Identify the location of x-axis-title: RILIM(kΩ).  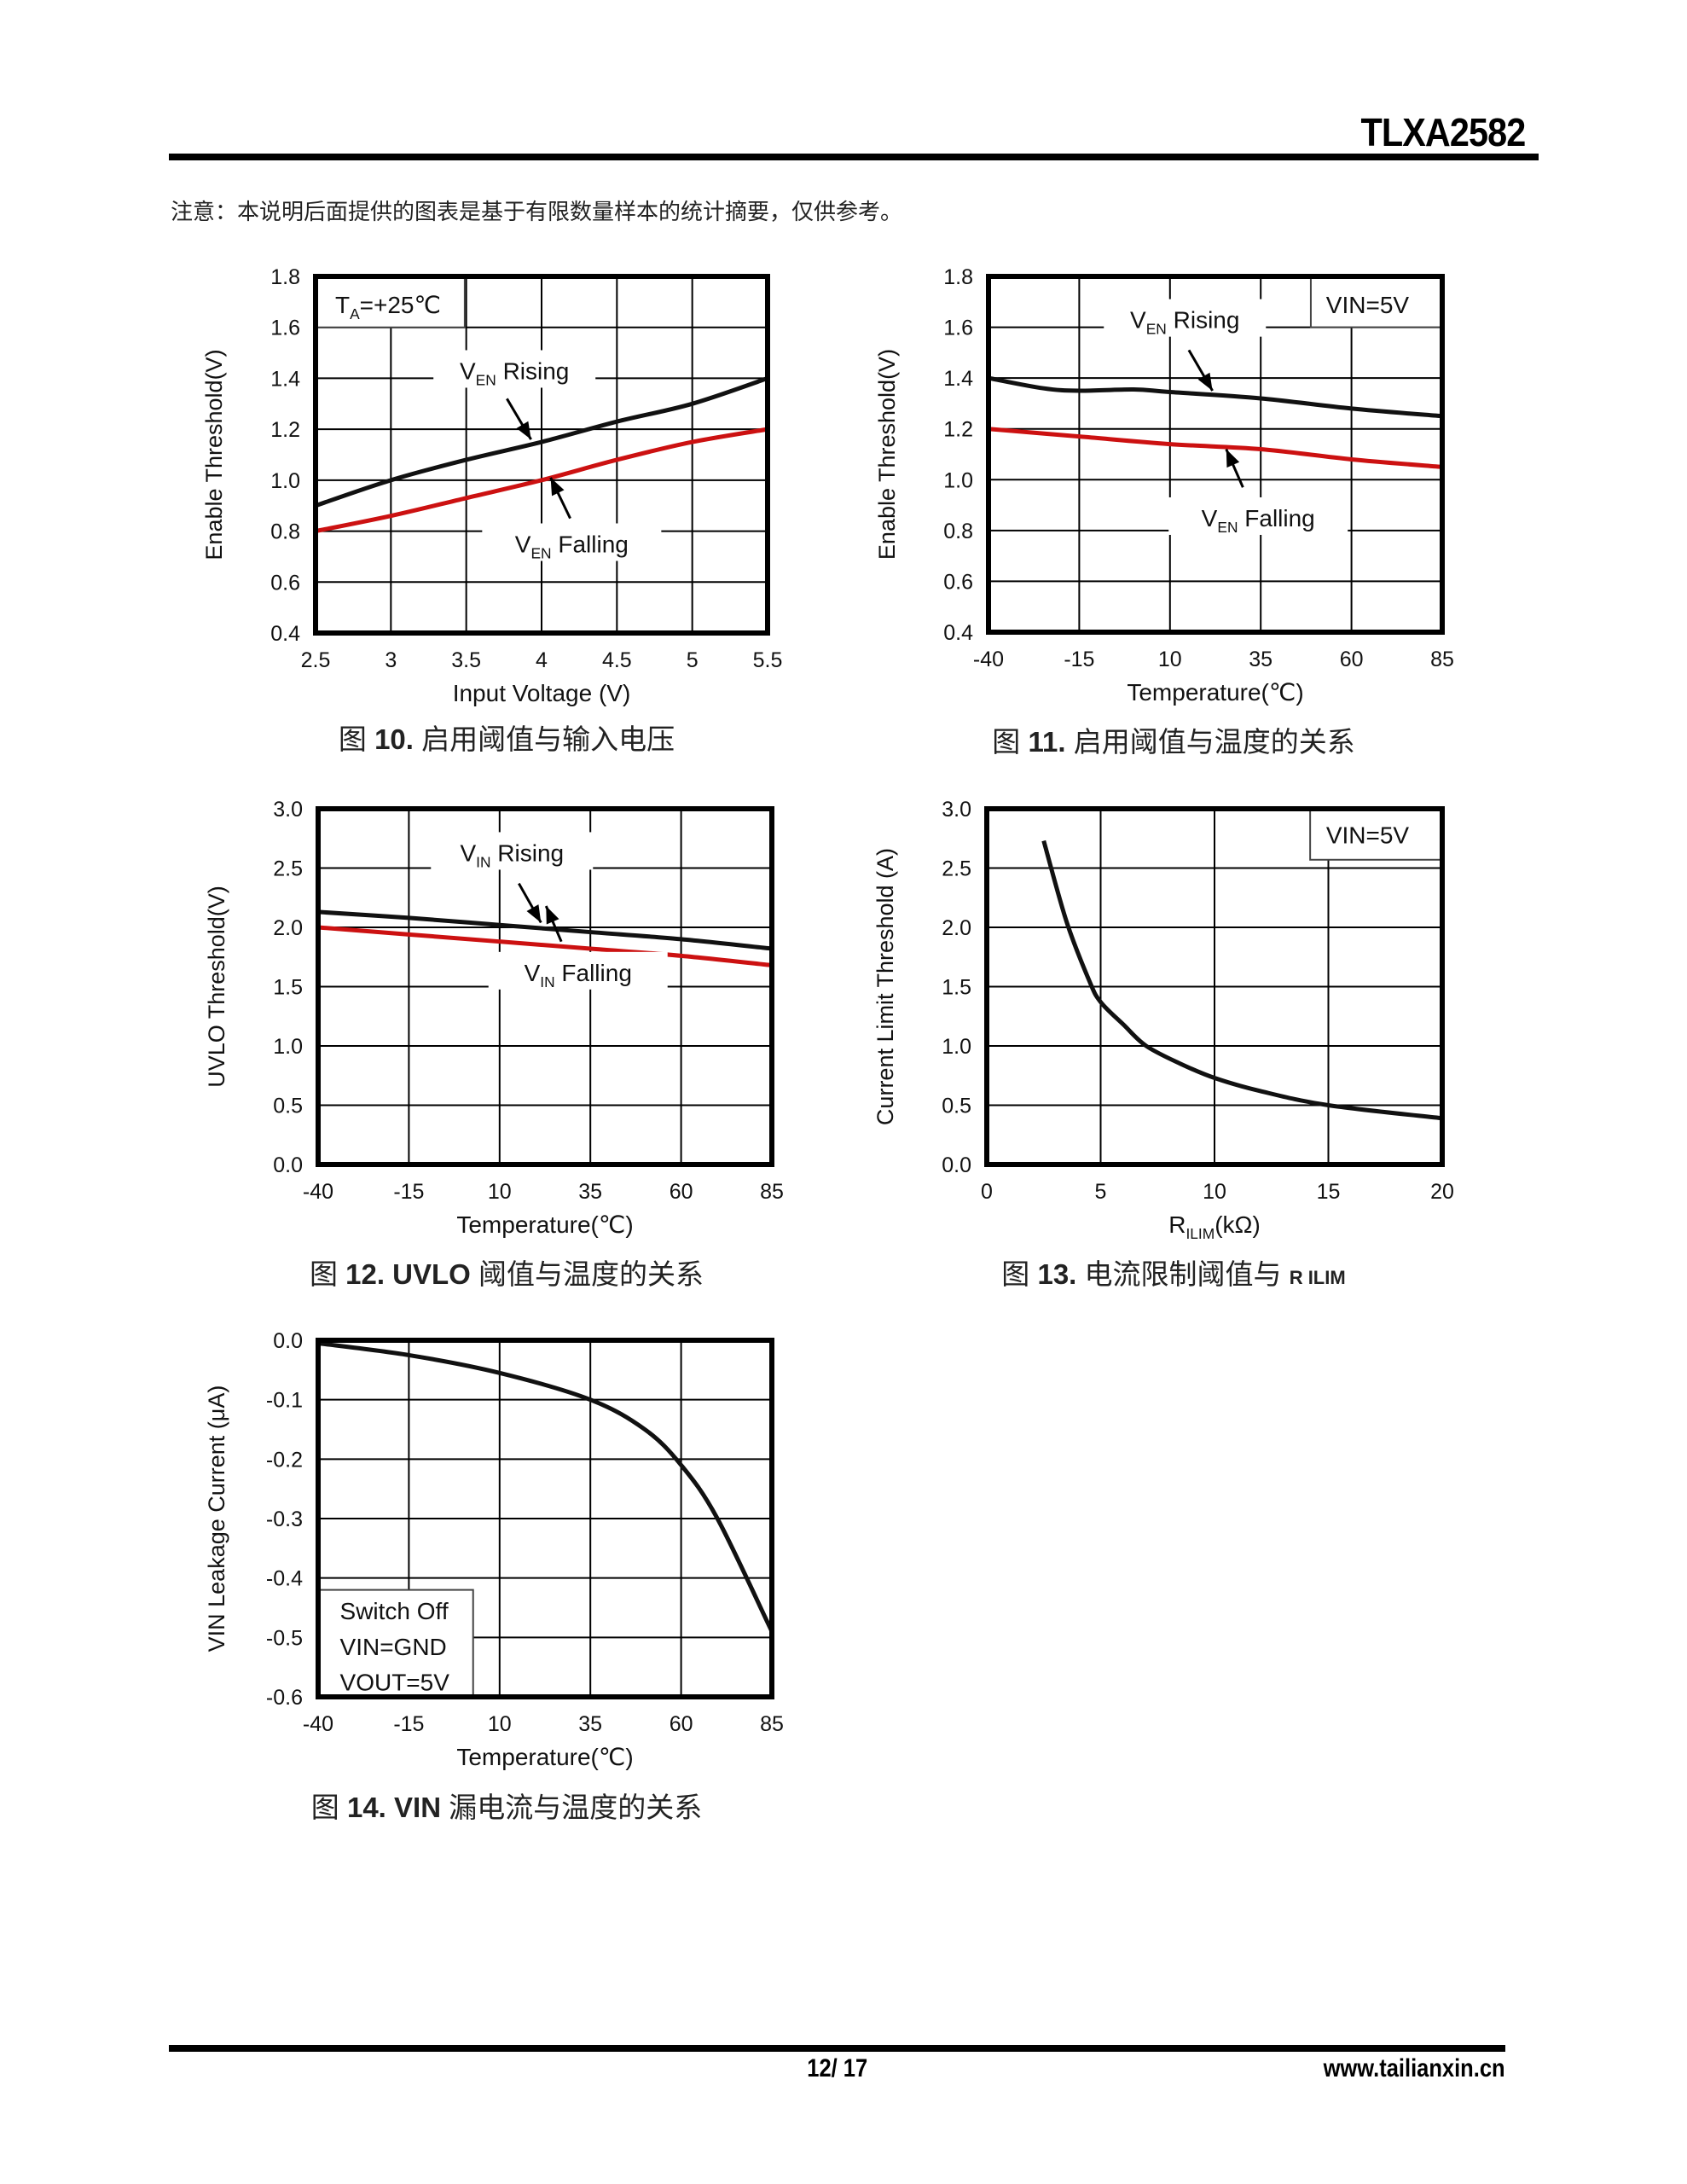
(1215, 1226).